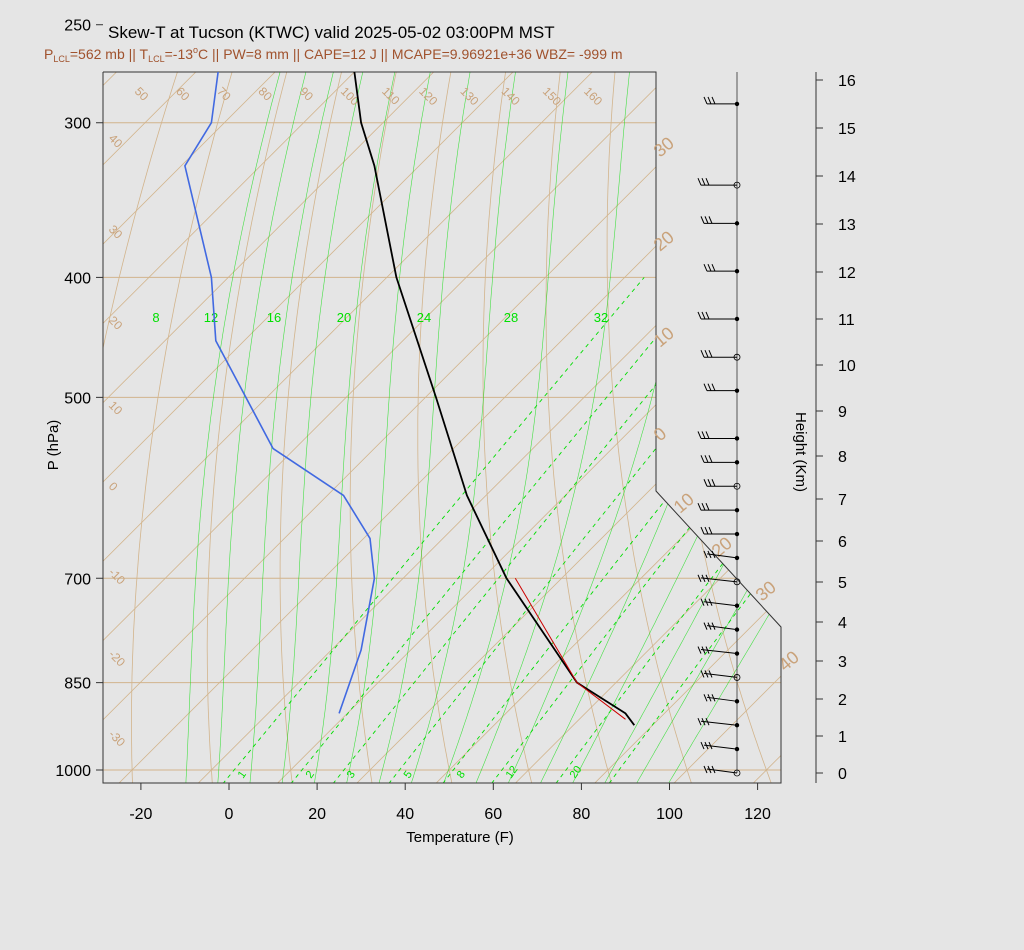 The height and width of the screenshot is (950, 1024). I want to click on isotherm-label: 140, so click(511, 96).